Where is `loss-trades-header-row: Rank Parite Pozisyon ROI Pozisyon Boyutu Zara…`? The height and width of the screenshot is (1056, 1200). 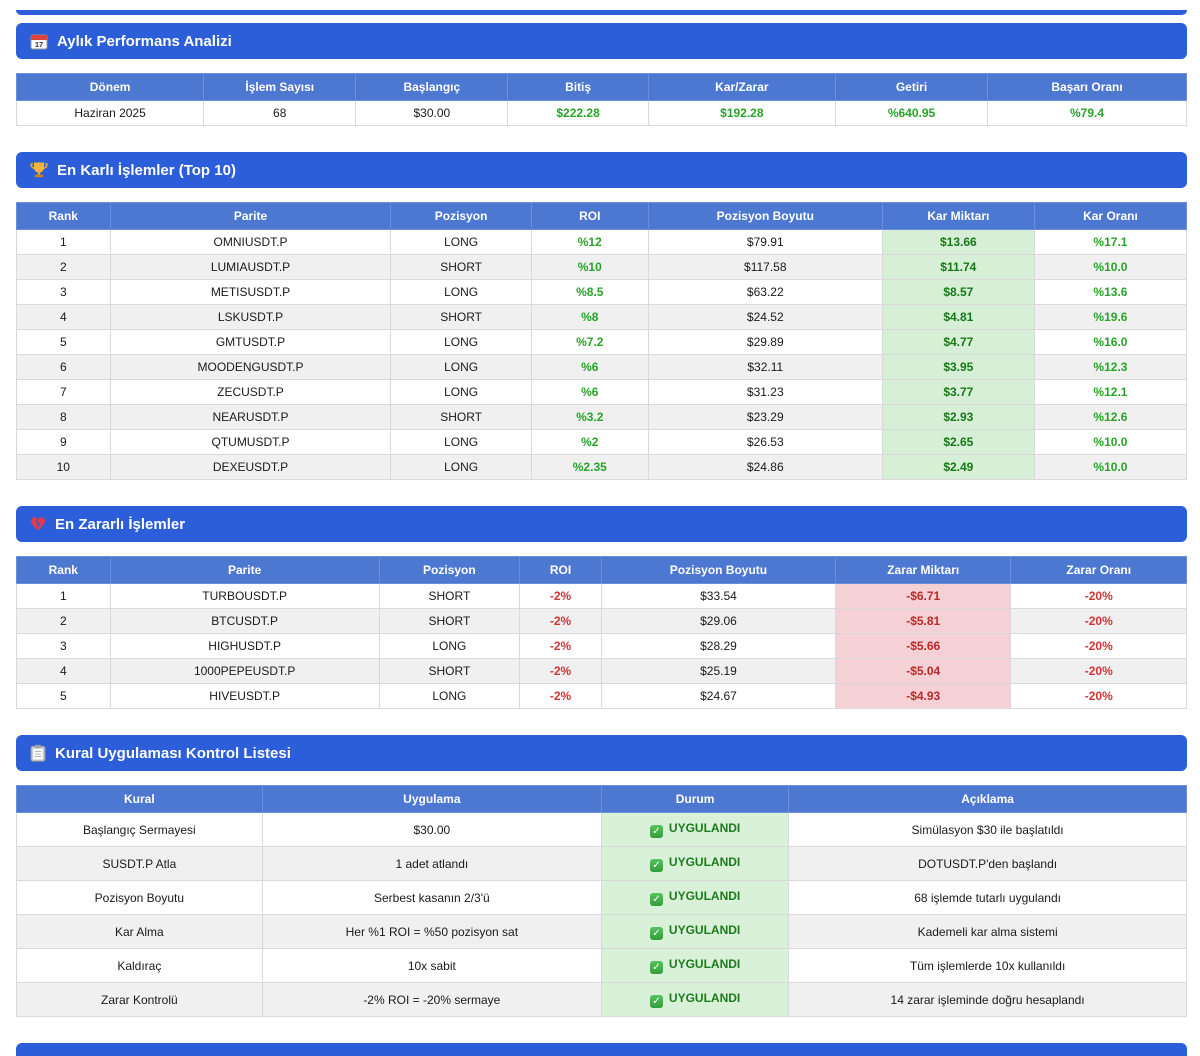 loss-trades-header-row: Rank Parite Pozisyon ROI Pozisyon Boyutu Zara… is located at coordinates (601, 570).